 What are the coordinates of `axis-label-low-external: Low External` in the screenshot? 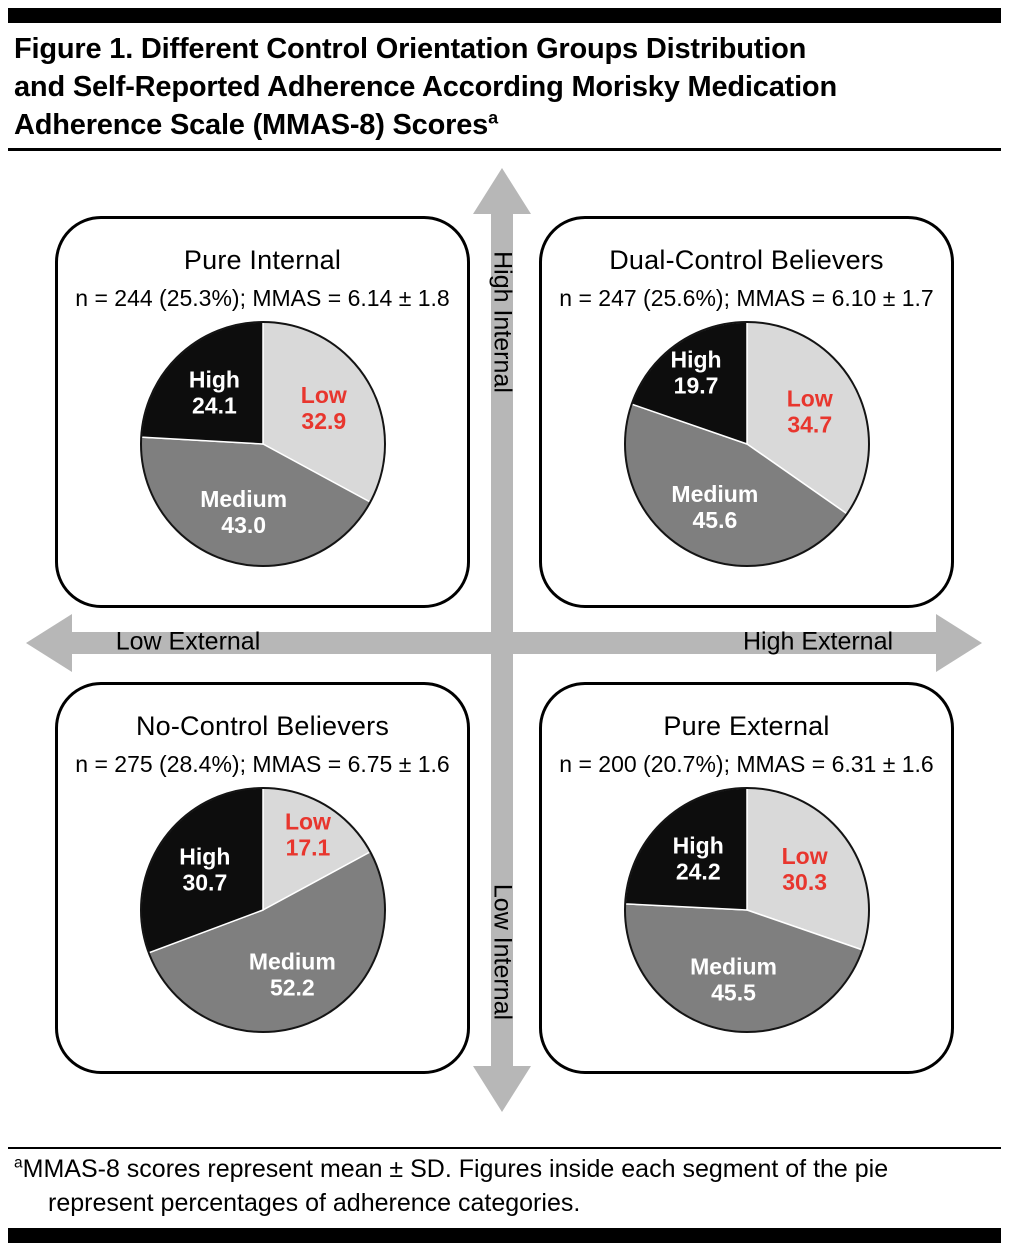 It's located at (188, 641).